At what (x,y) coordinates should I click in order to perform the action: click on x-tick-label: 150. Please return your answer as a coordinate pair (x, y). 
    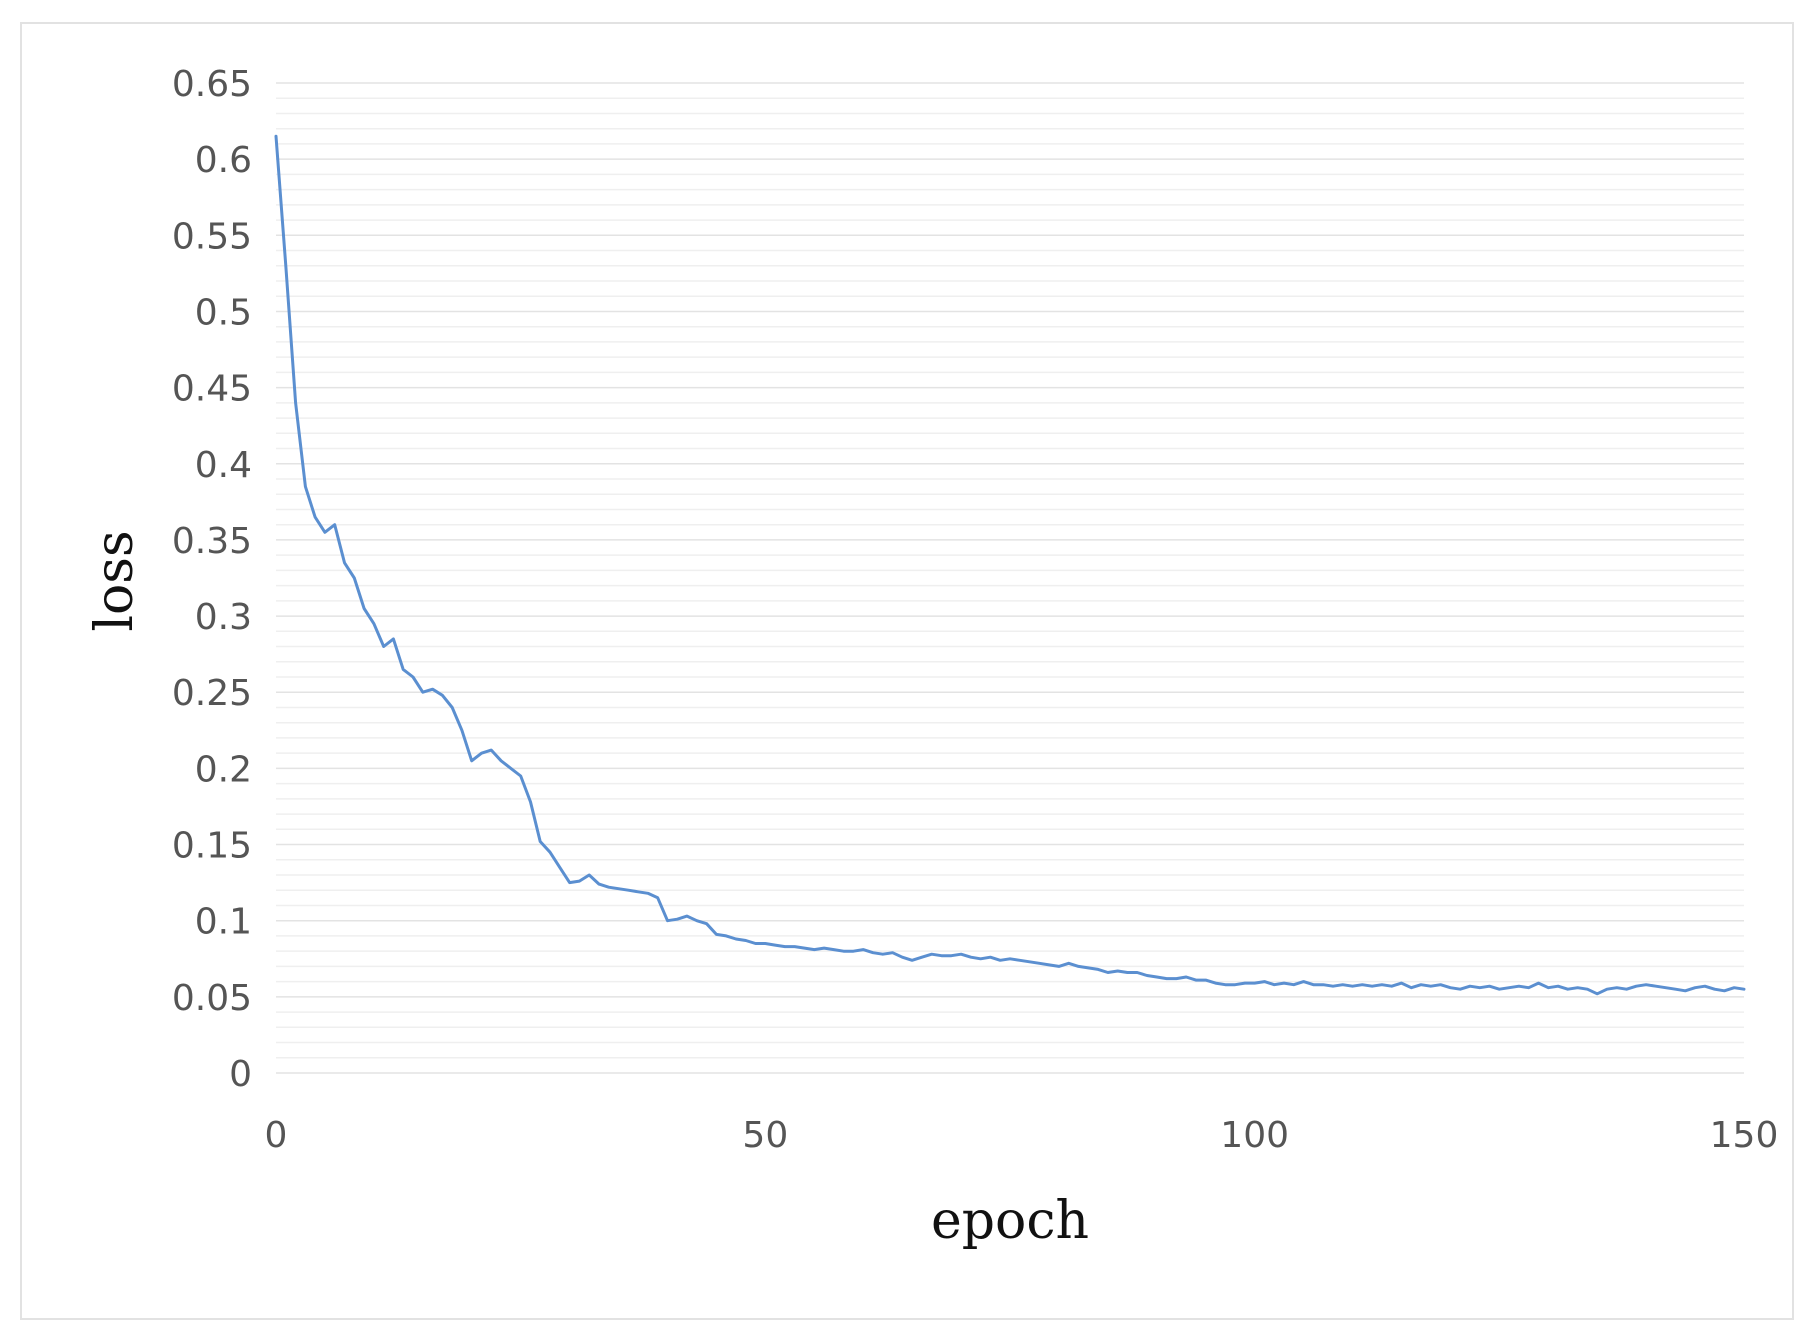
    Looking at the image, I should click on (1744, 1135).